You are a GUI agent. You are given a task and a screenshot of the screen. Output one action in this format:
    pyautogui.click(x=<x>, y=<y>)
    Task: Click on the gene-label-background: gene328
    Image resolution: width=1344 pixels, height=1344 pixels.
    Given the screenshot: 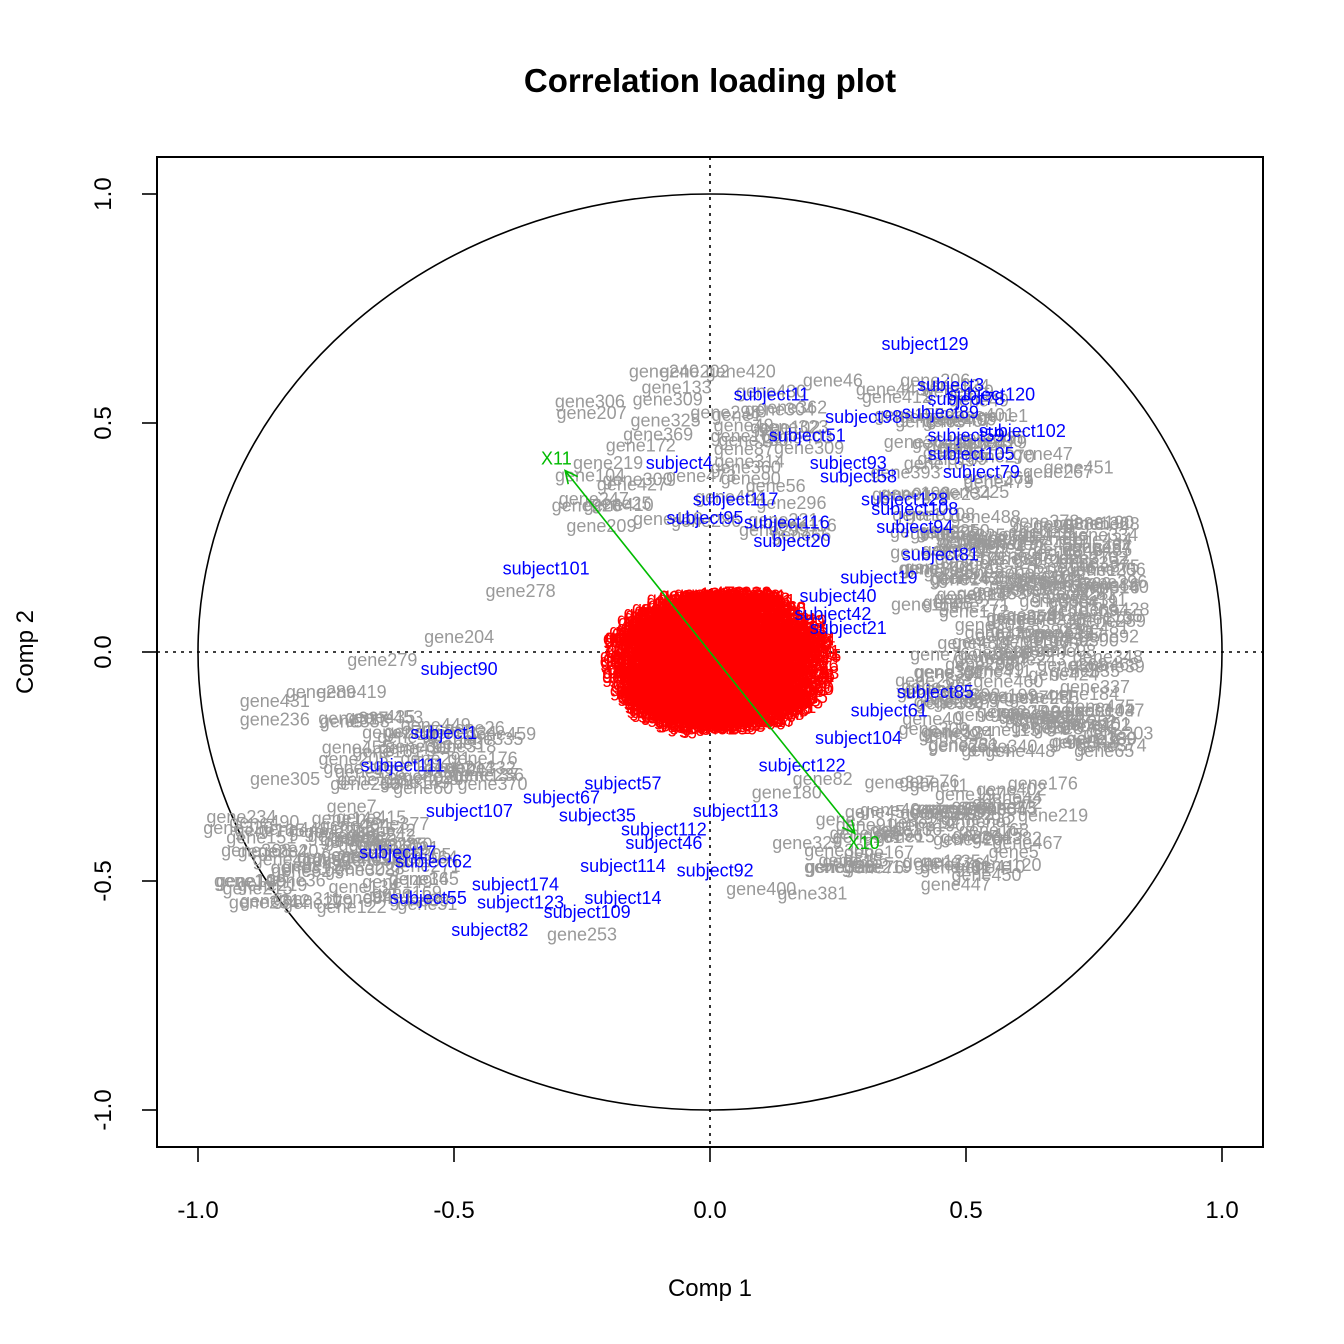 What is the action you would take?
    pyautogui.click(x=841, y=867)
    